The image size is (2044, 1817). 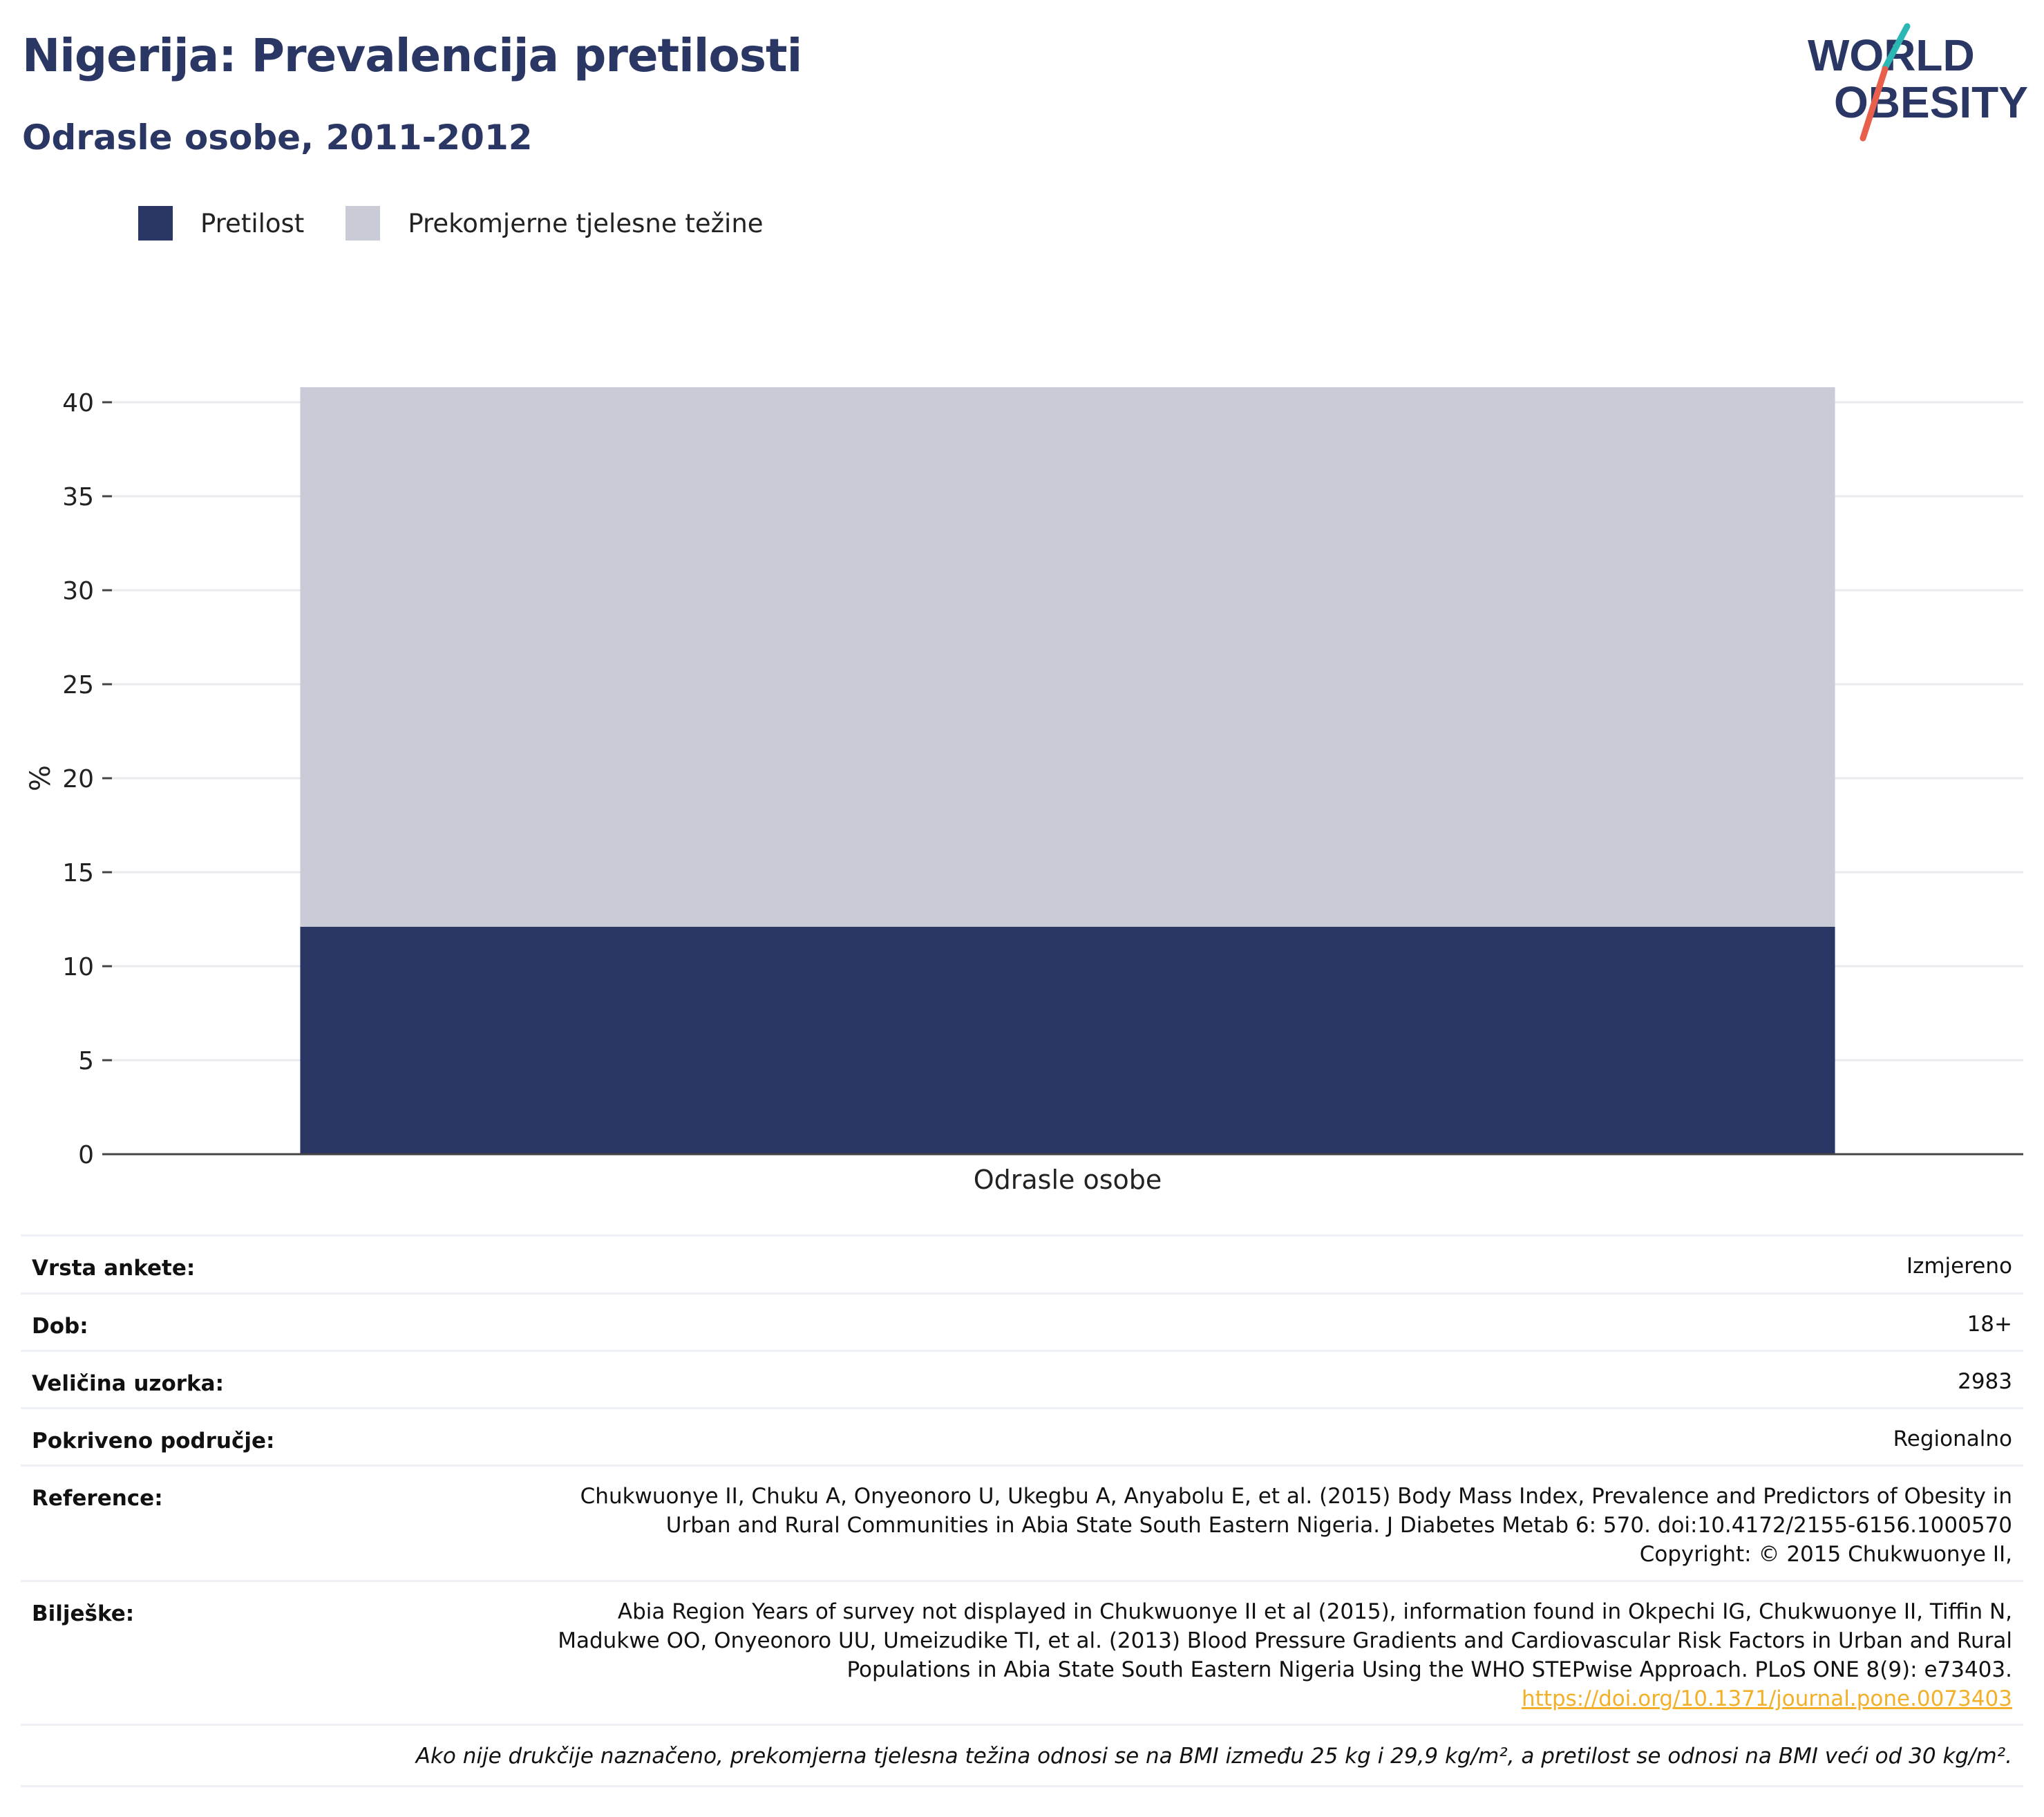 I want to click on y-tick-label: 30, so click(x=78, y=591).